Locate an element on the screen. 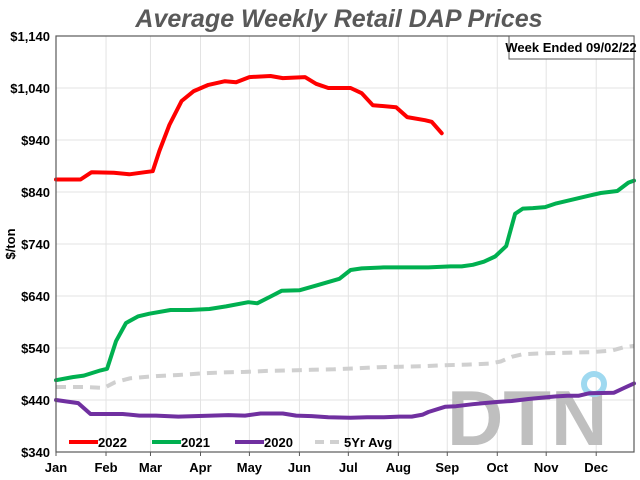  x-tick-label: Oct is located at coordinates (497, 467).